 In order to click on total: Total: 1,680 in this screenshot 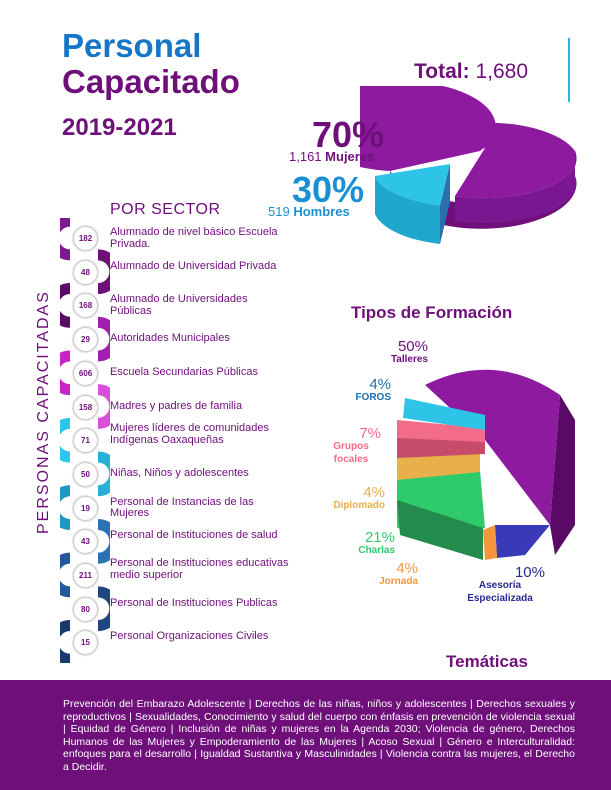, I will do `click(471, 72)`.